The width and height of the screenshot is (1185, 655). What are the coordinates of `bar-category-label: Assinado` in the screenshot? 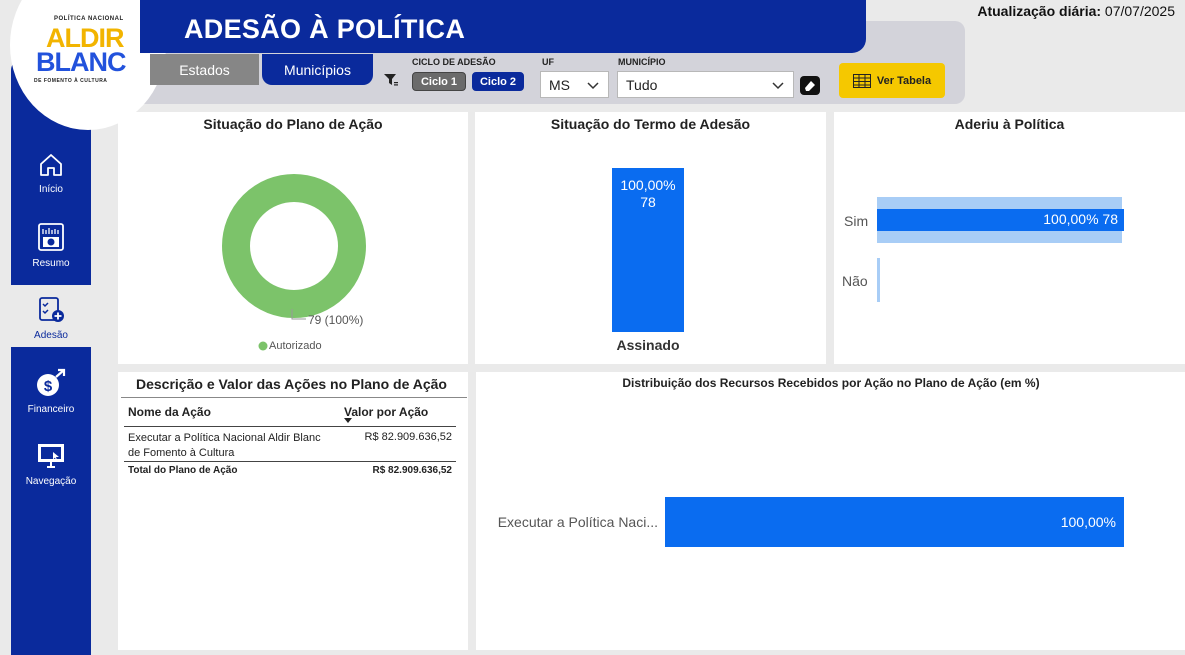 It's located at (648, 345).